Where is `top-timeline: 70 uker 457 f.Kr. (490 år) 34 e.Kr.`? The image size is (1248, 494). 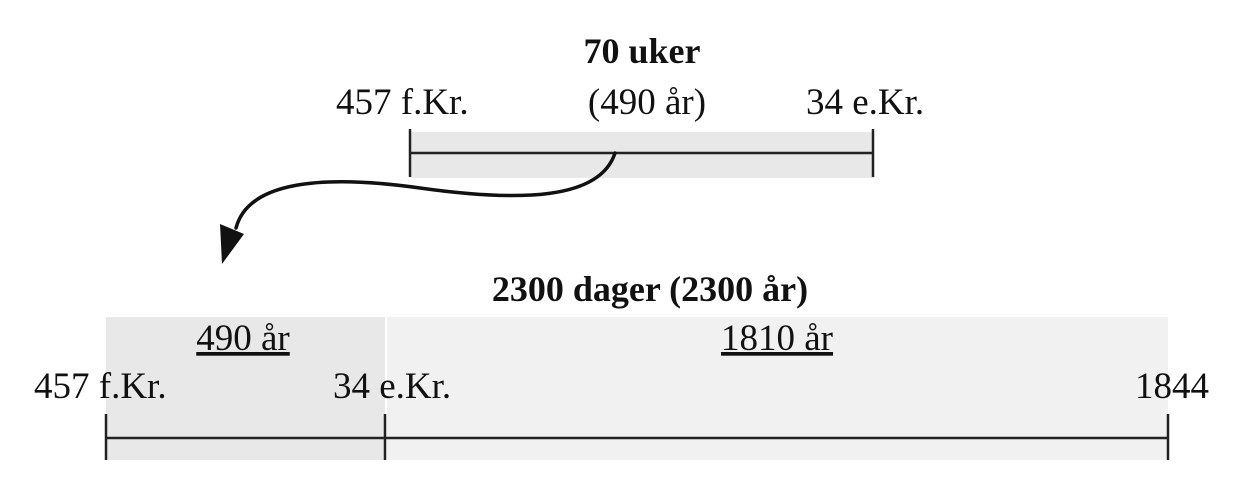 top-timeline: 70 uker 457 f.Kr. (490 år) 34 e.Kr. is located at coordinates (630, 104).